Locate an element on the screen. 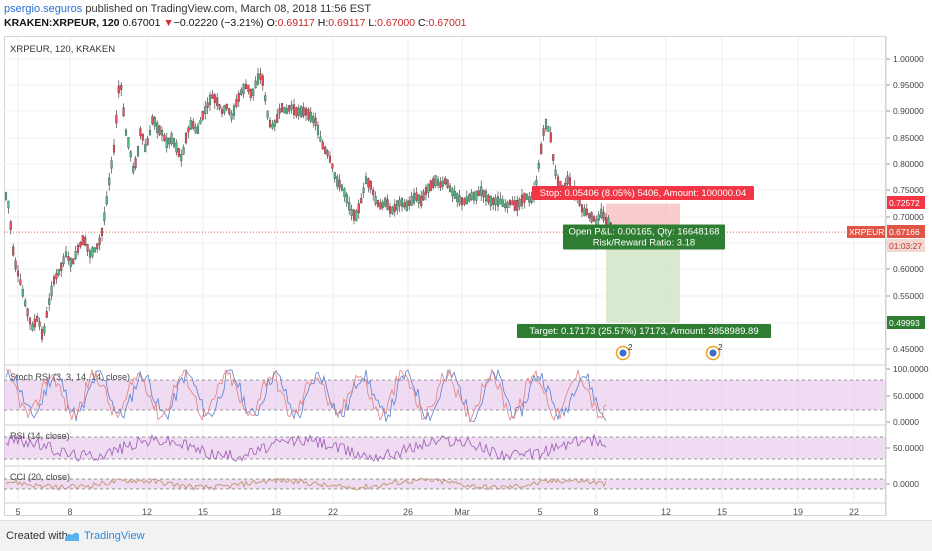 This screenshot has height=551, width=932. created-with-text: Created with is located at coordinates (37, 536).